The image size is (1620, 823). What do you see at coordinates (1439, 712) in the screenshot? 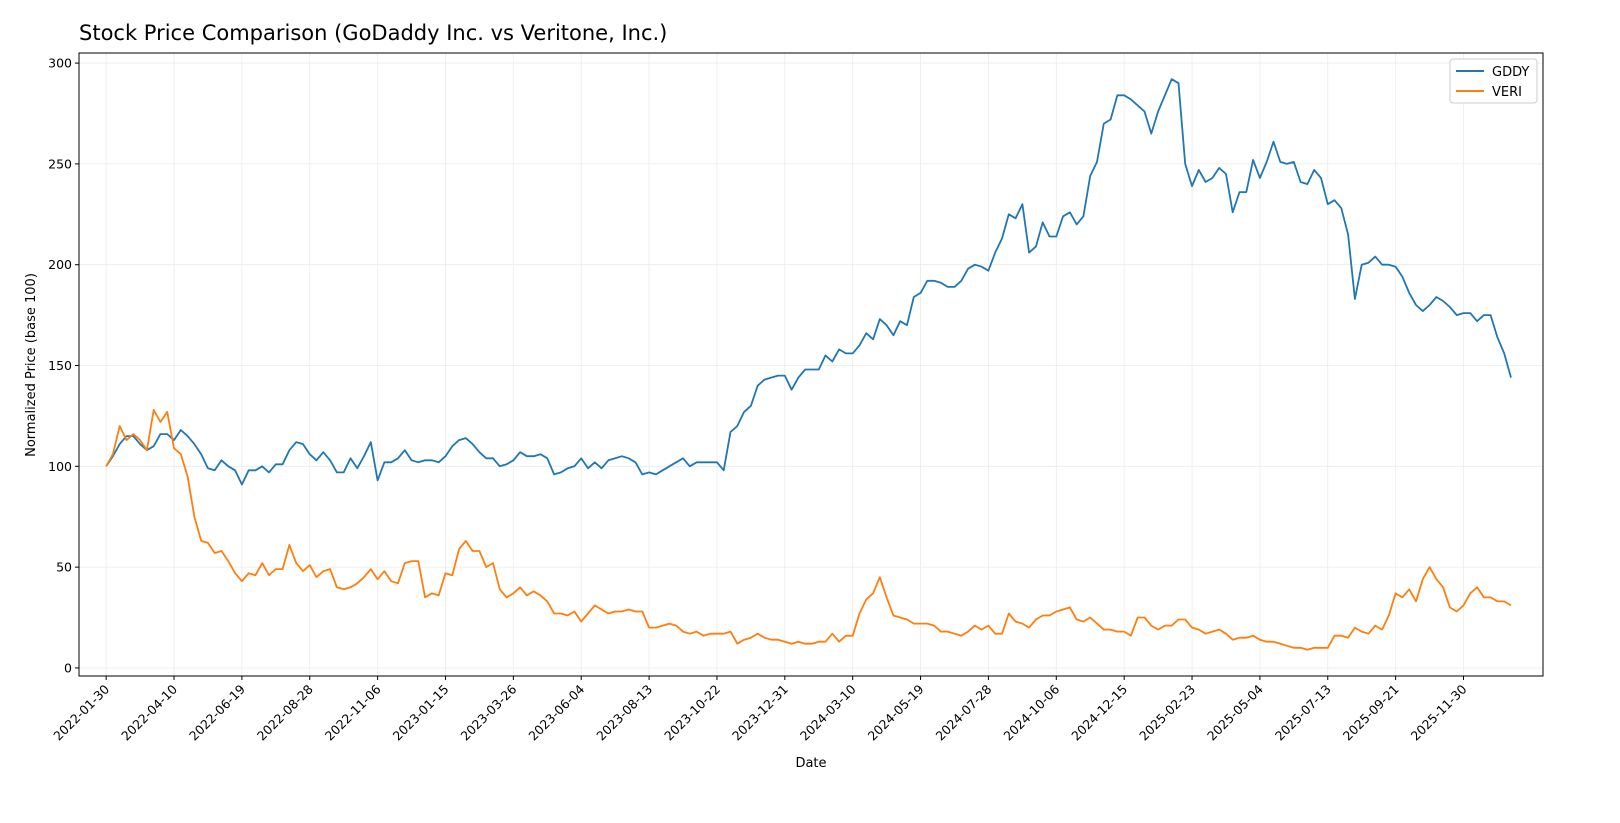
I see `x-tick-label: 2025-11-30` at bounding box center [1439, 712].